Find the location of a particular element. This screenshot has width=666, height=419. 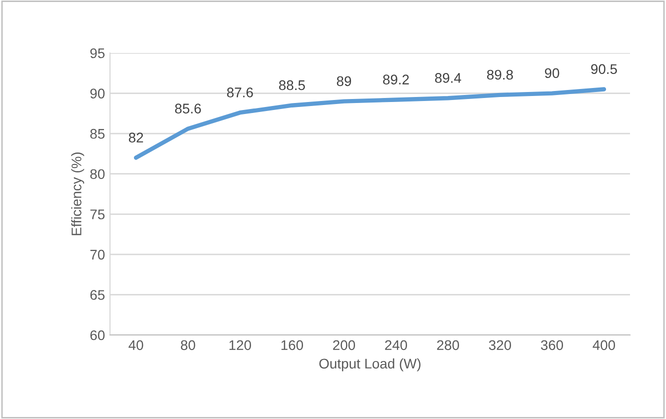

x-axis-title: Output Load (W) is located at coordinates (369, 365).